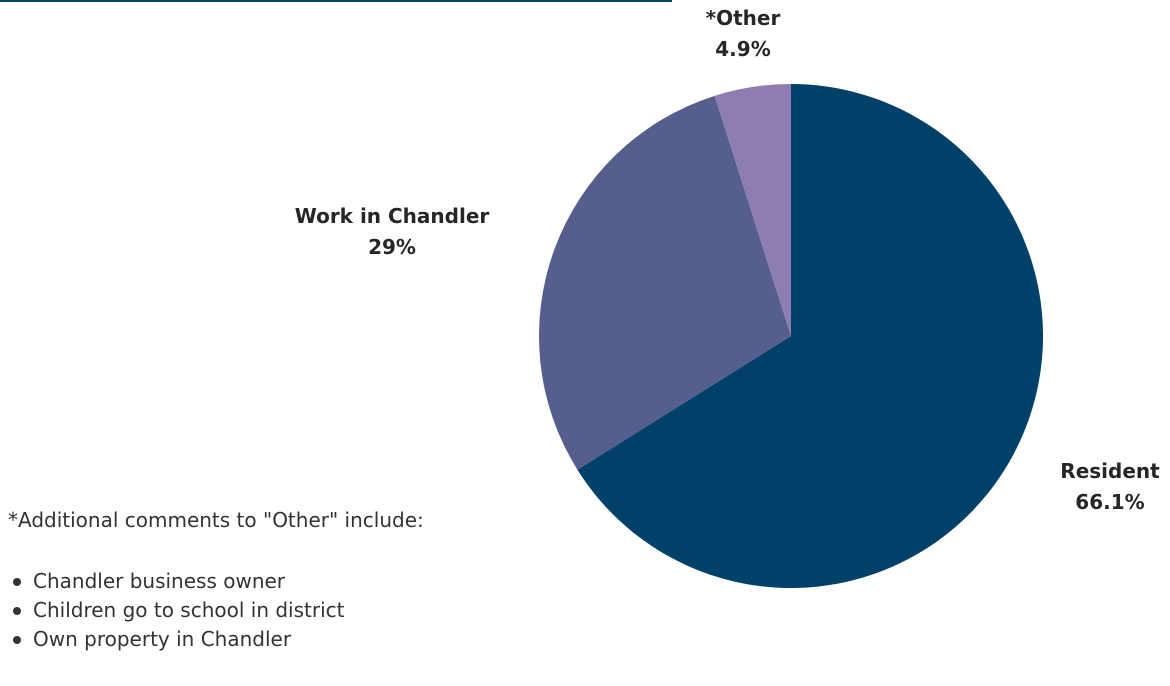 This screenshot has width=1170, height=686. I want to click on slice-label-work-name: Work in Chandler, so click(392, 216).